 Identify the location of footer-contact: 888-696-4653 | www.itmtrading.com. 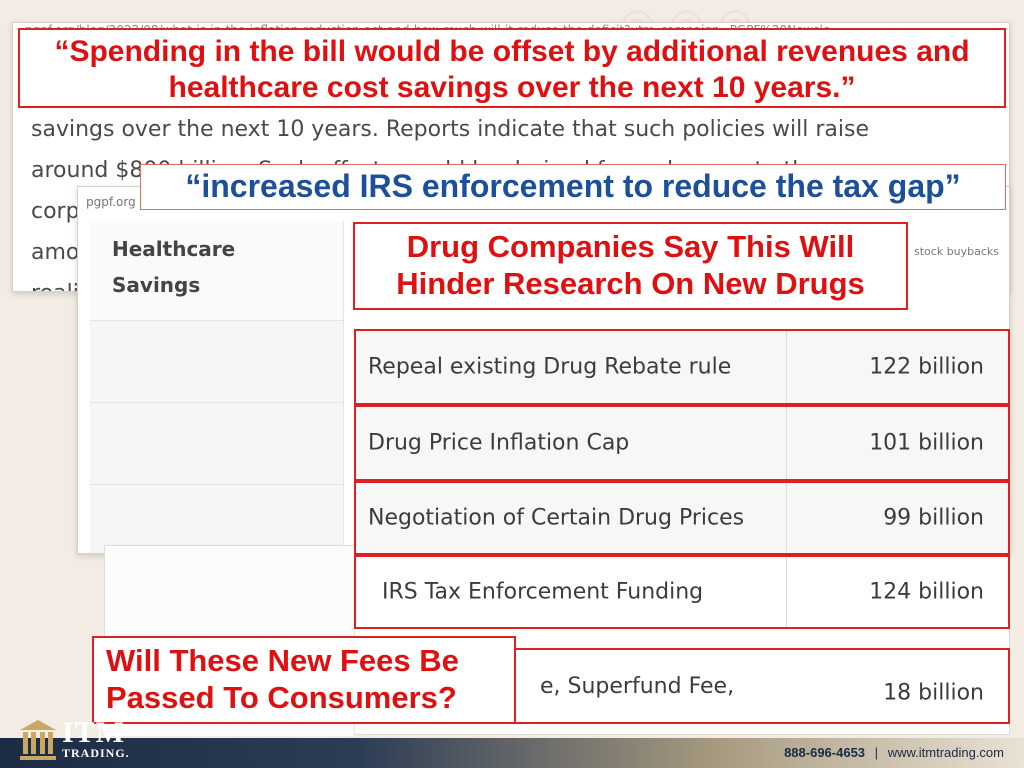
(894, 752).